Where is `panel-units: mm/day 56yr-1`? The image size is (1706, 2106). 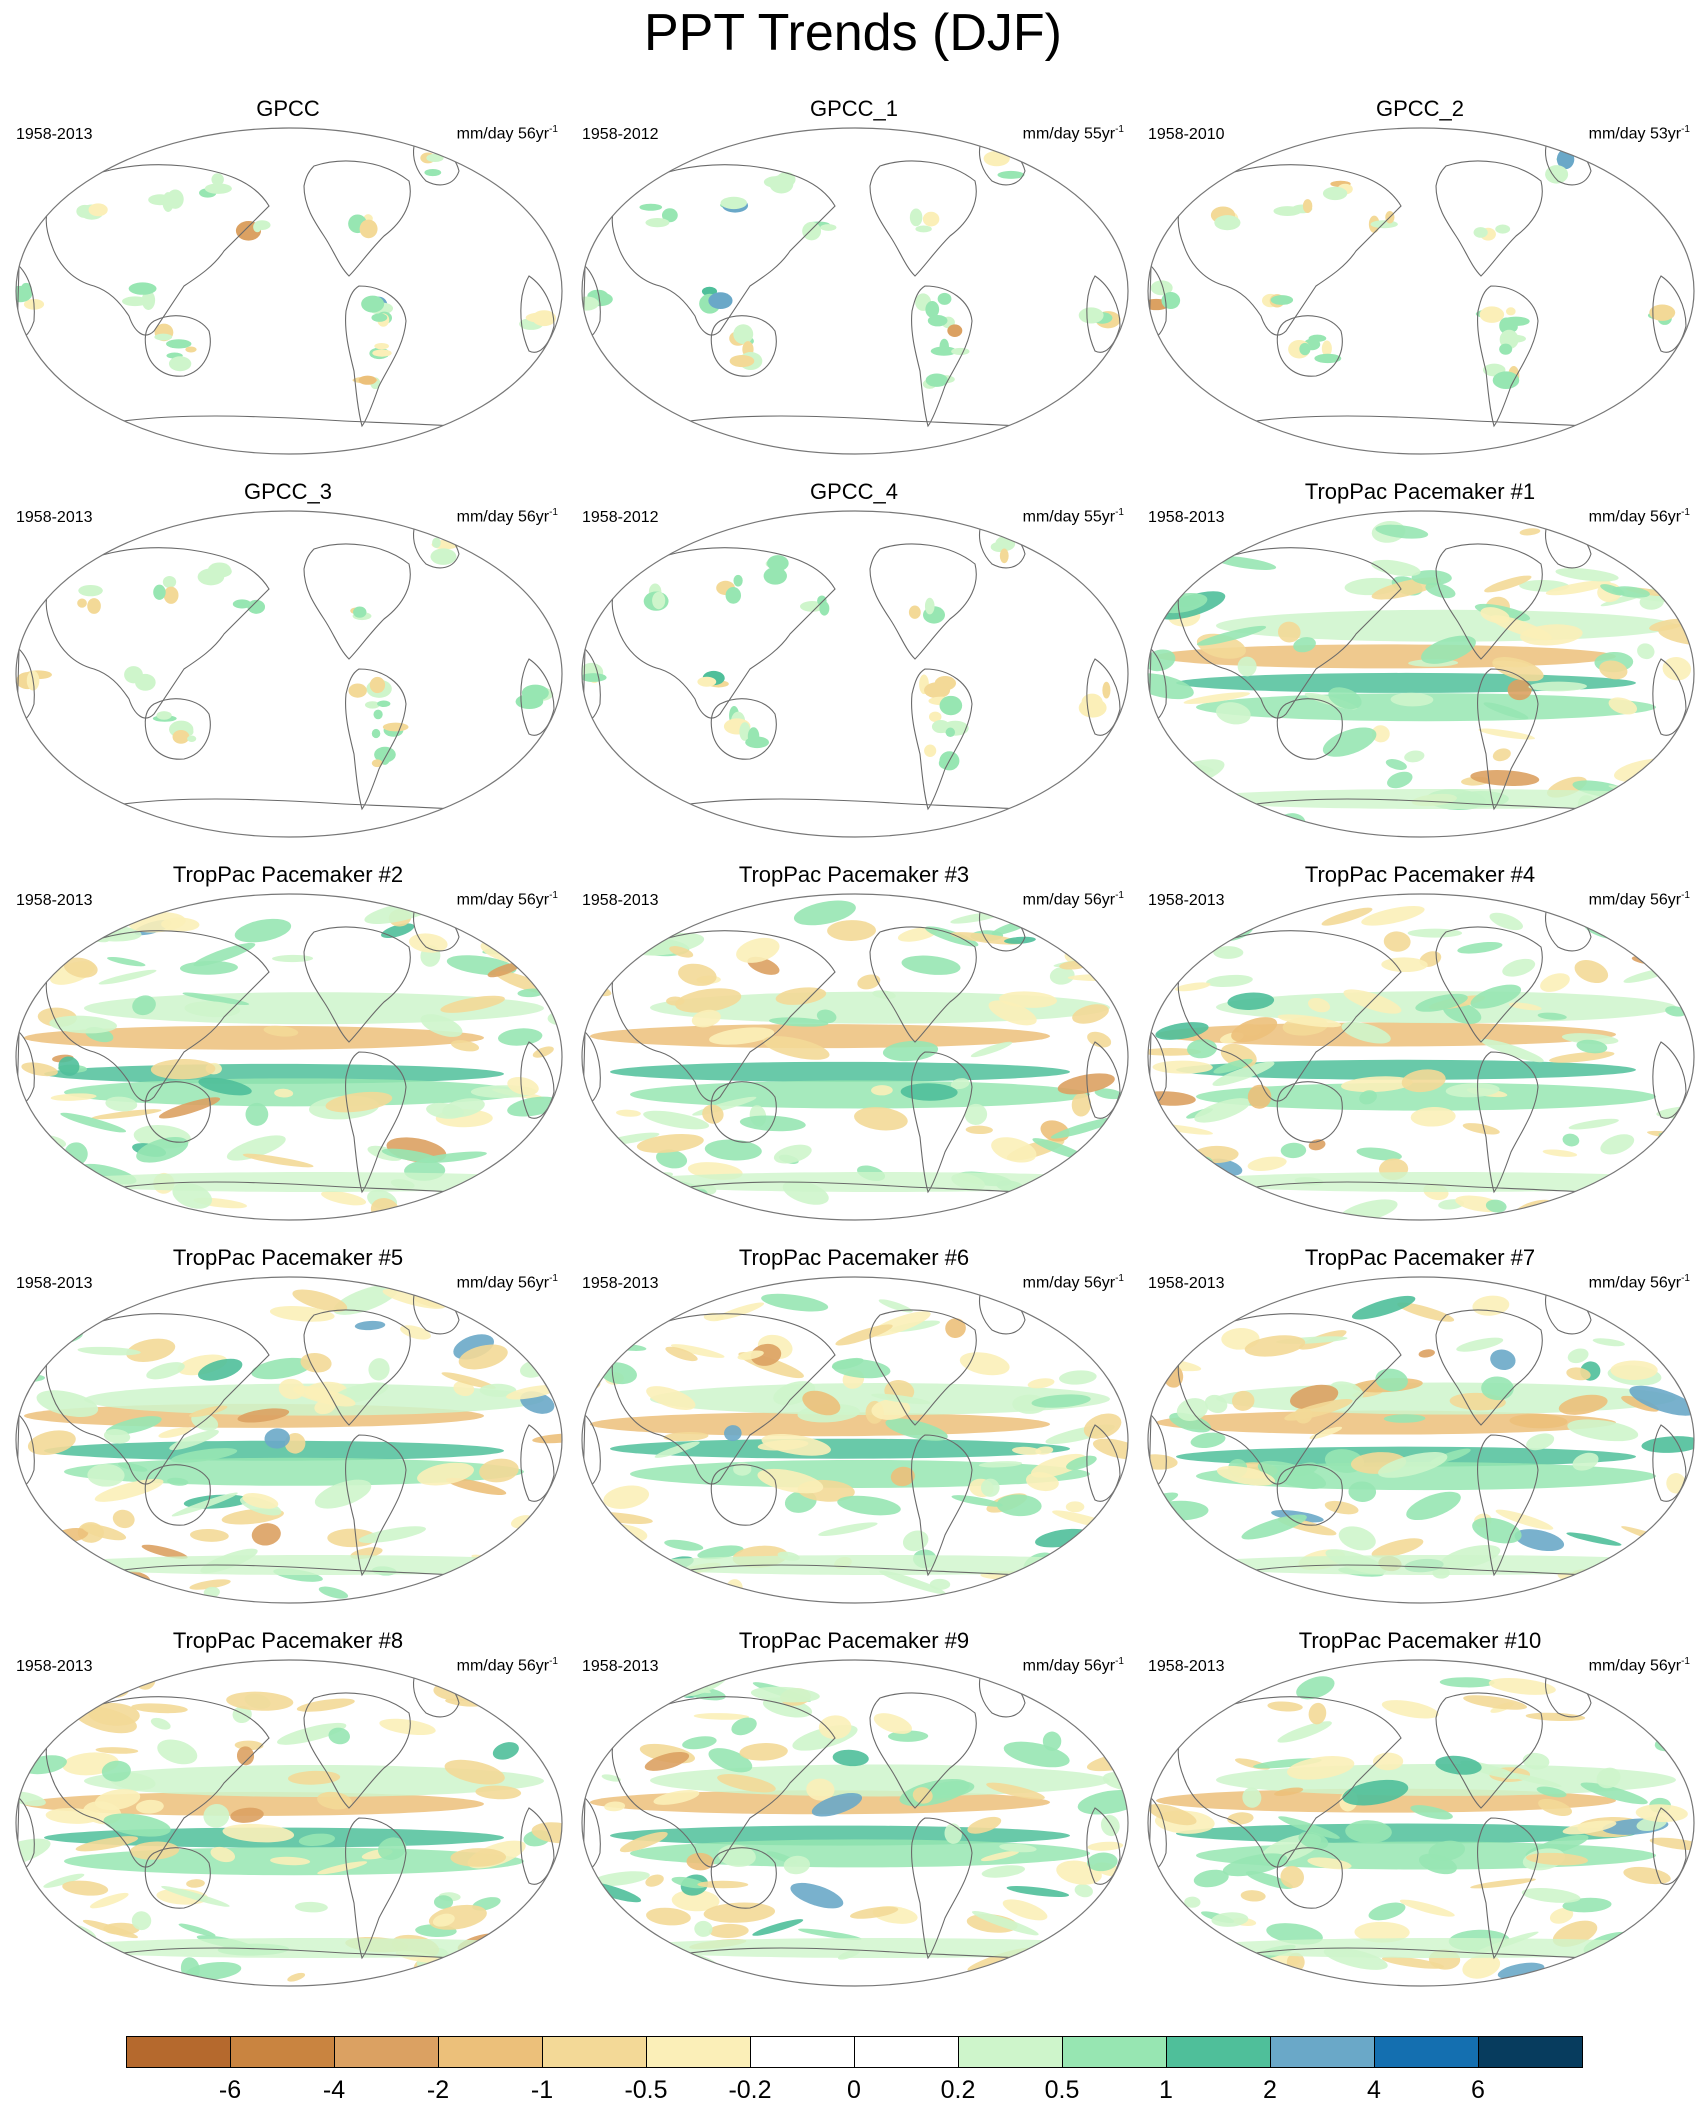 panel-units: mm/day 56yr-1 is located at coordinates (1639, 1664).